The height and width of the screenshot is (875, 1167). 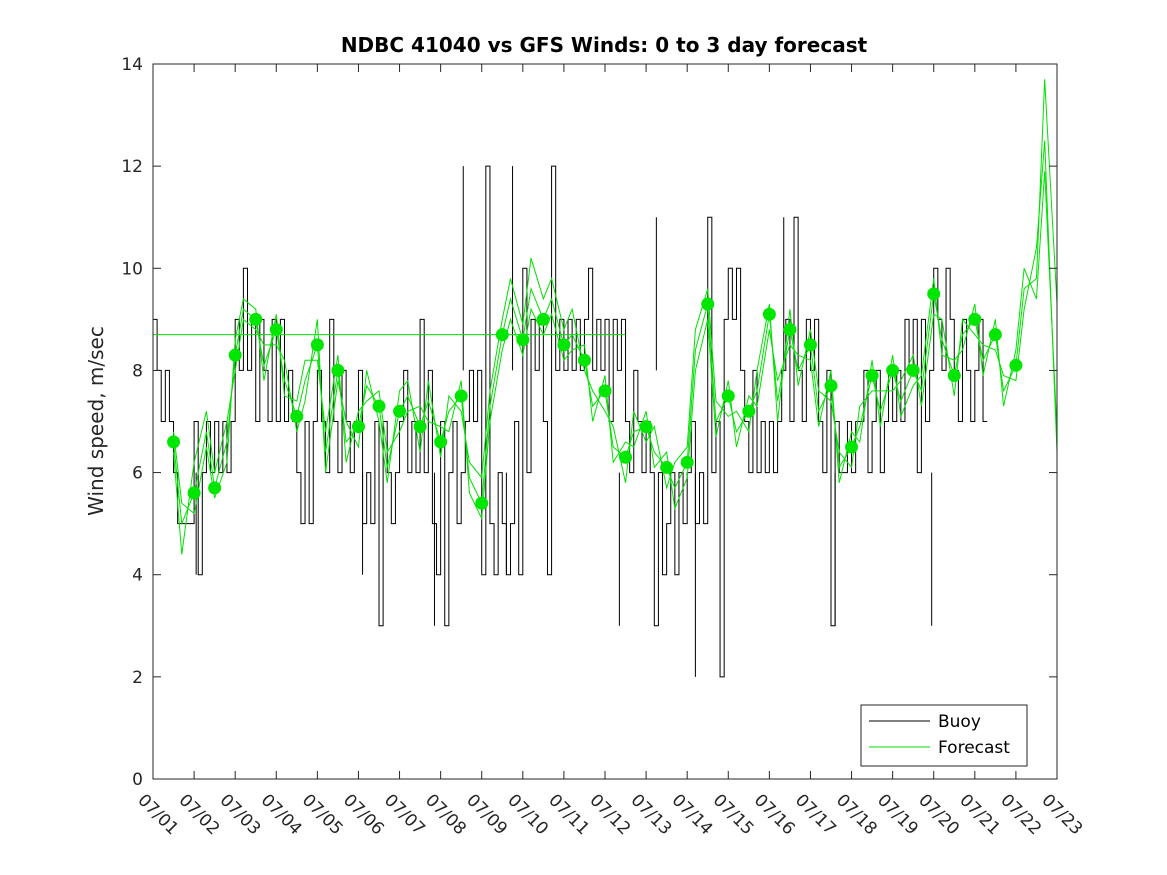 What do you see at coordinates (96, 421) in the screenshot?
I see `y-axis-label: Wind speed, m/sec` at bounding box center [96, 421].